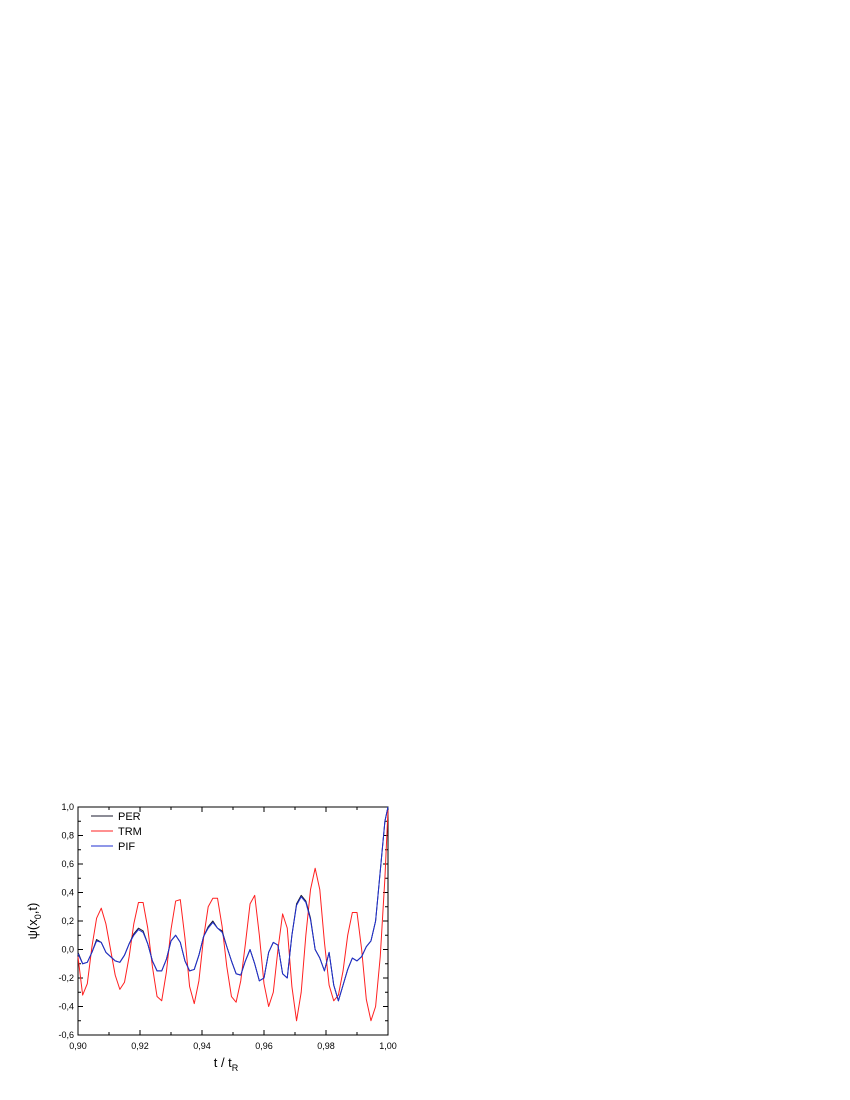  What do you see at coordinates (140, 1046) in the screenshot?
I see `x-tick-label: 0,92` at bounding box center [140, 1046].